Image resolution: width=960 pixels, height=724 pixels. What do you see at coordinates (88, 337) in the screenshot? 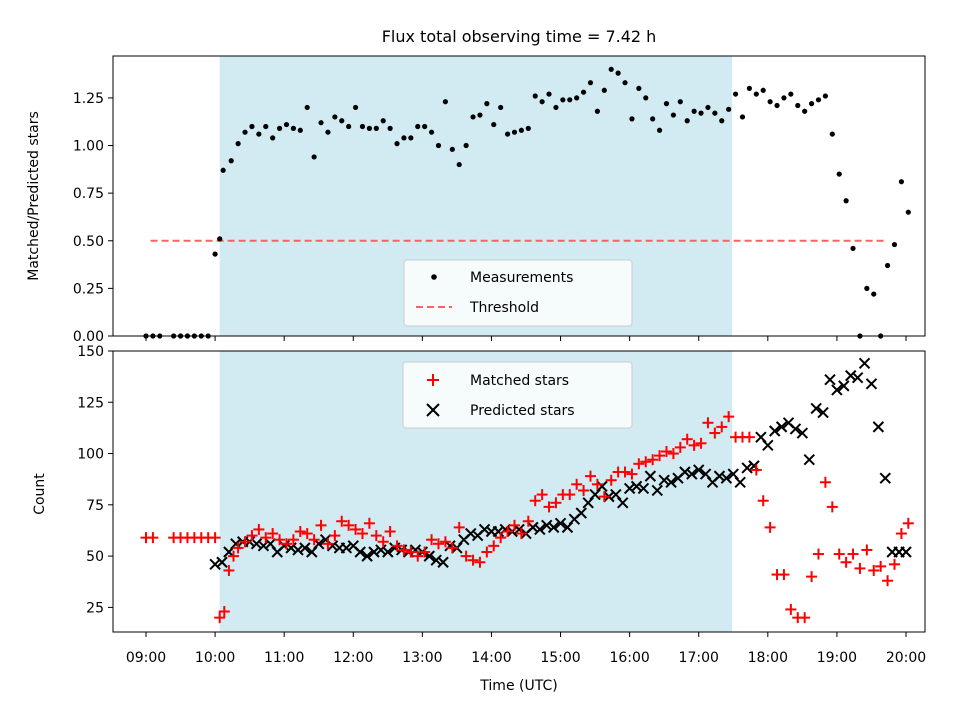
I see `y-tick-label: 0.00` at bounding box center [88, 337].